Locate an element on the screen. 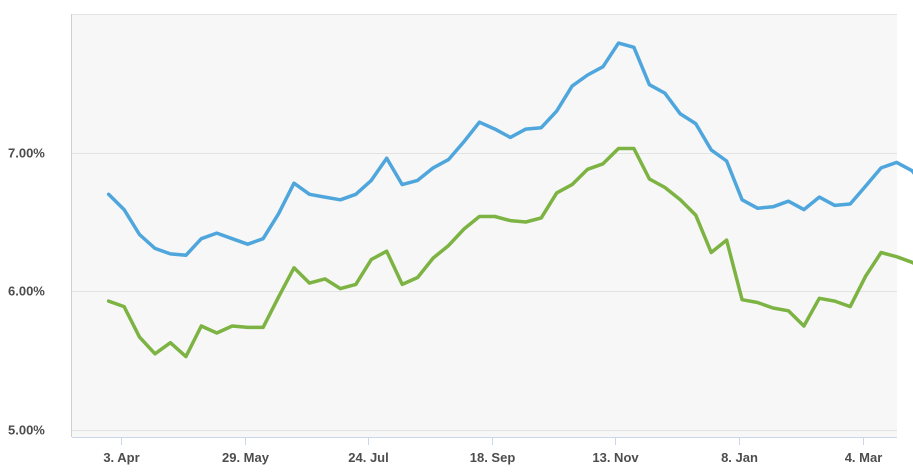 This screenshot has height=475, width=913. x-tick-label: 4. Mar is located at coordinates (864, 457).